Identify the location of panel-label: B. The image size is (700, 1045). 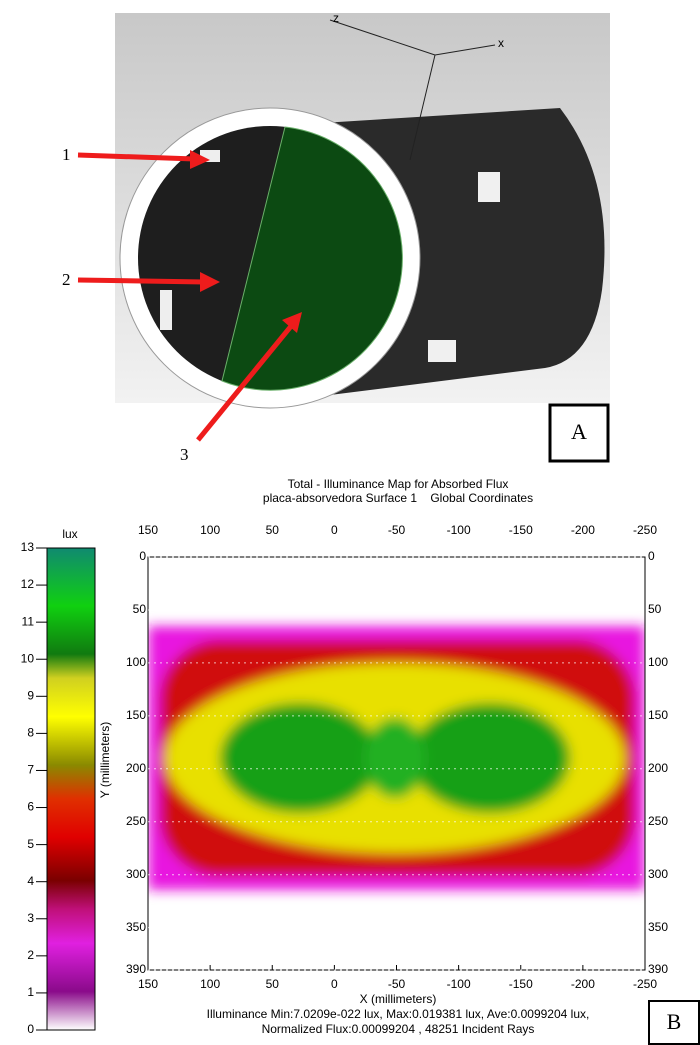
(674, 1021).